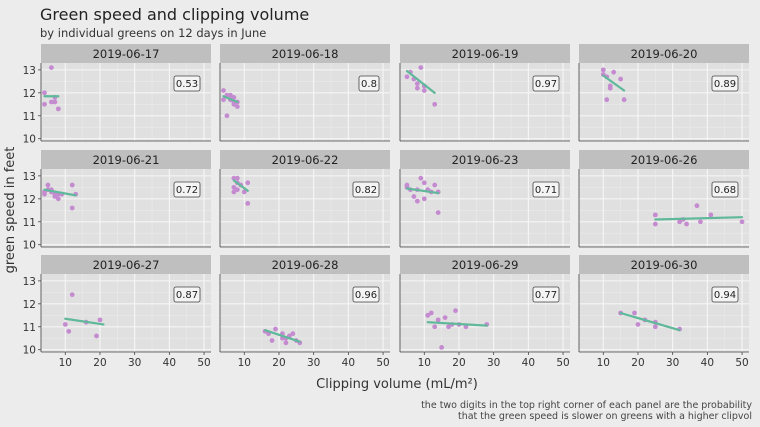 This screenshot has width=760, height=427. What do you see at coordinates (305, 265) in the screenshot?
I see `panel-date-label: 2019-06-28` at bounding box center [305, 265].